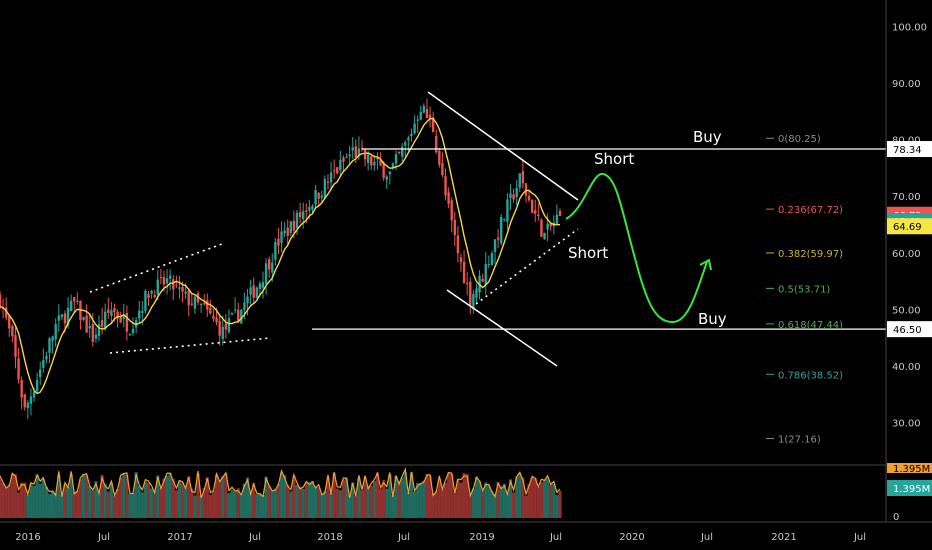 The image size is (932, 550). What do you see at coordinates (503, 146) in the screenshot?
I see `upper-channel-line` at bounding box center [503, 146].